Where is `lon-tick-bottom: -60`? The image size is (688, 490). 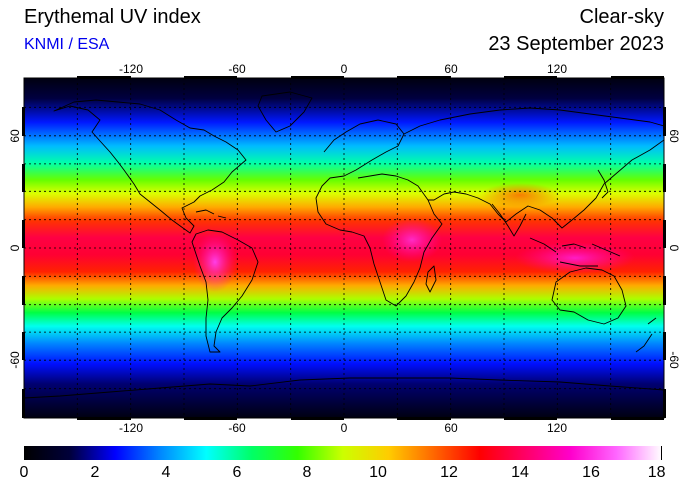
lon-tick-bottom: -60 is located at coordinates (237, 428).